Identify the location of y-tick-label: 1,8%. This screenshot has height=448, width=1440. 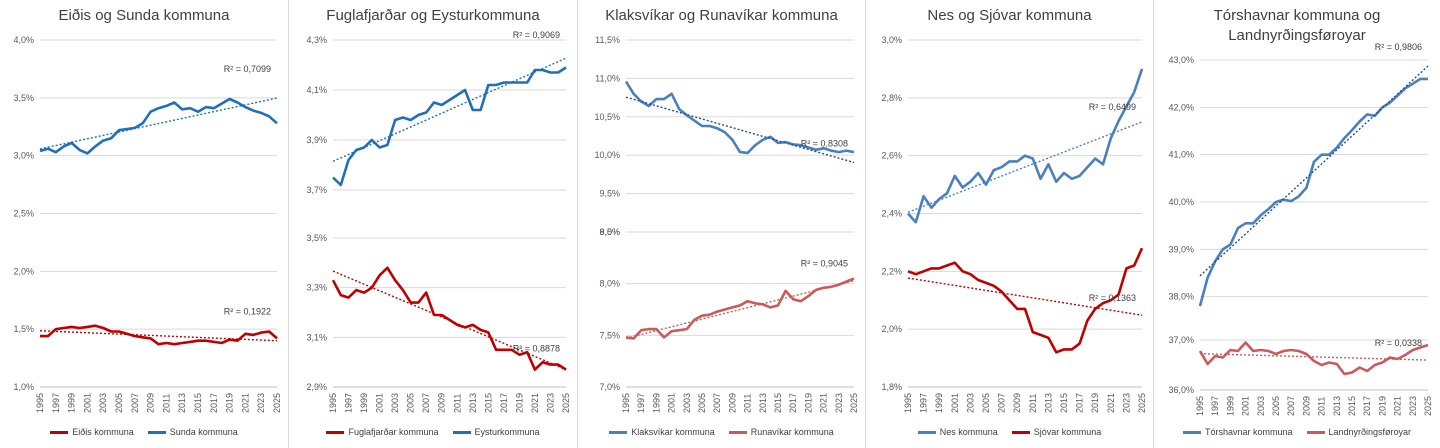
(891, 387).